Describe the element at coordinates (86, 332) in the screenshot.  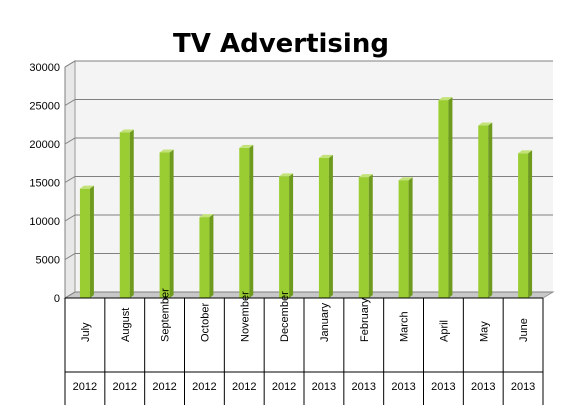
I see `x-tick-label: July` at that location.